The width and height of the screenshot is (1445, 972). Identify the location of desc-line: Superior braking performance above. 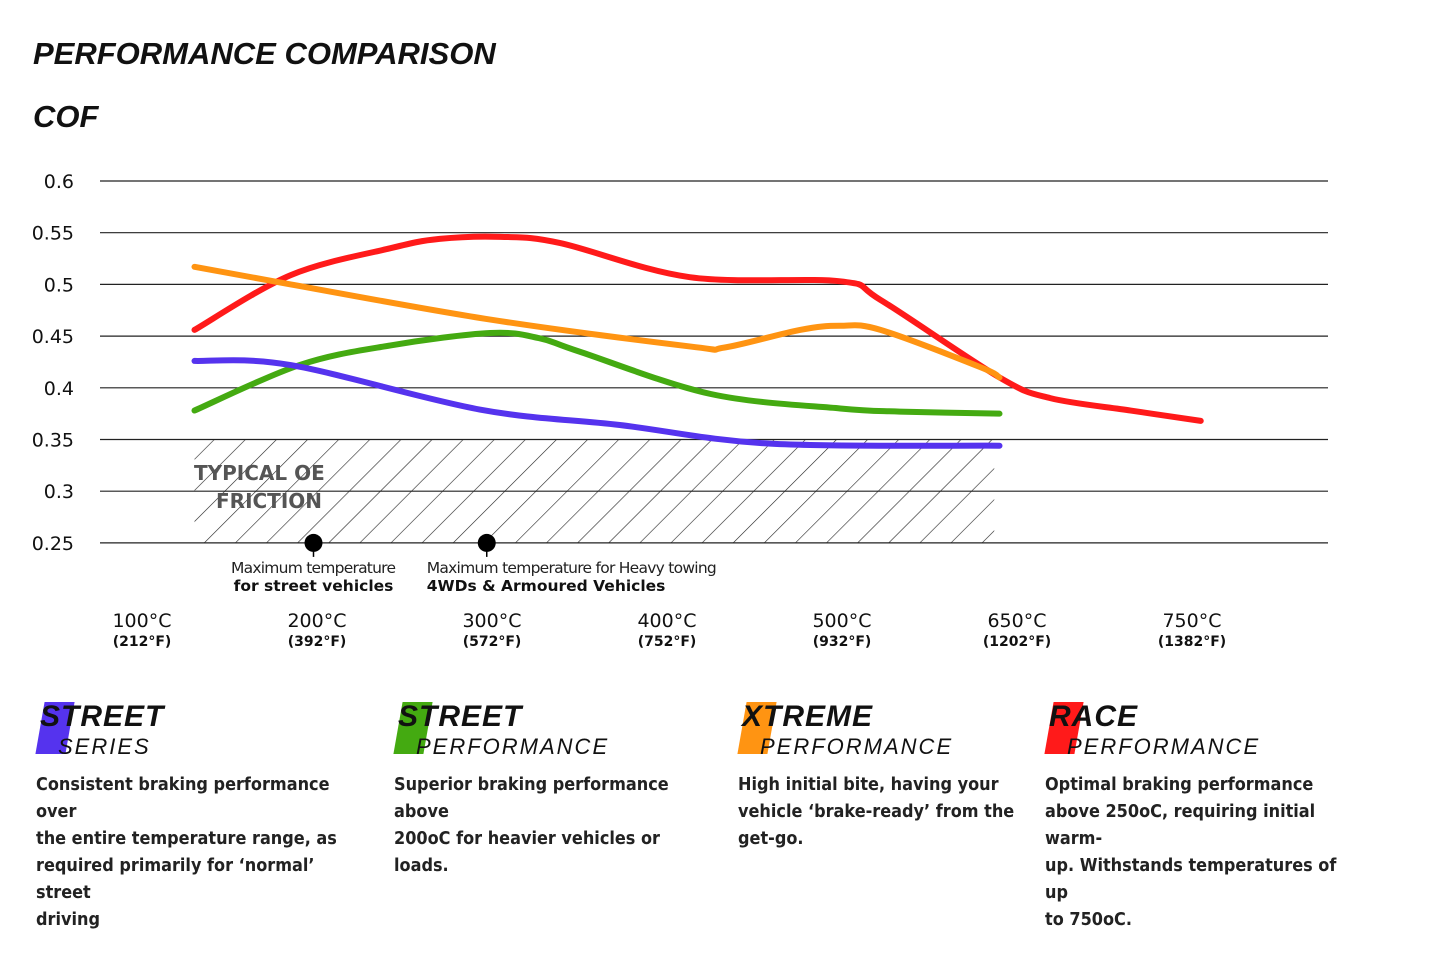
(531, 798).